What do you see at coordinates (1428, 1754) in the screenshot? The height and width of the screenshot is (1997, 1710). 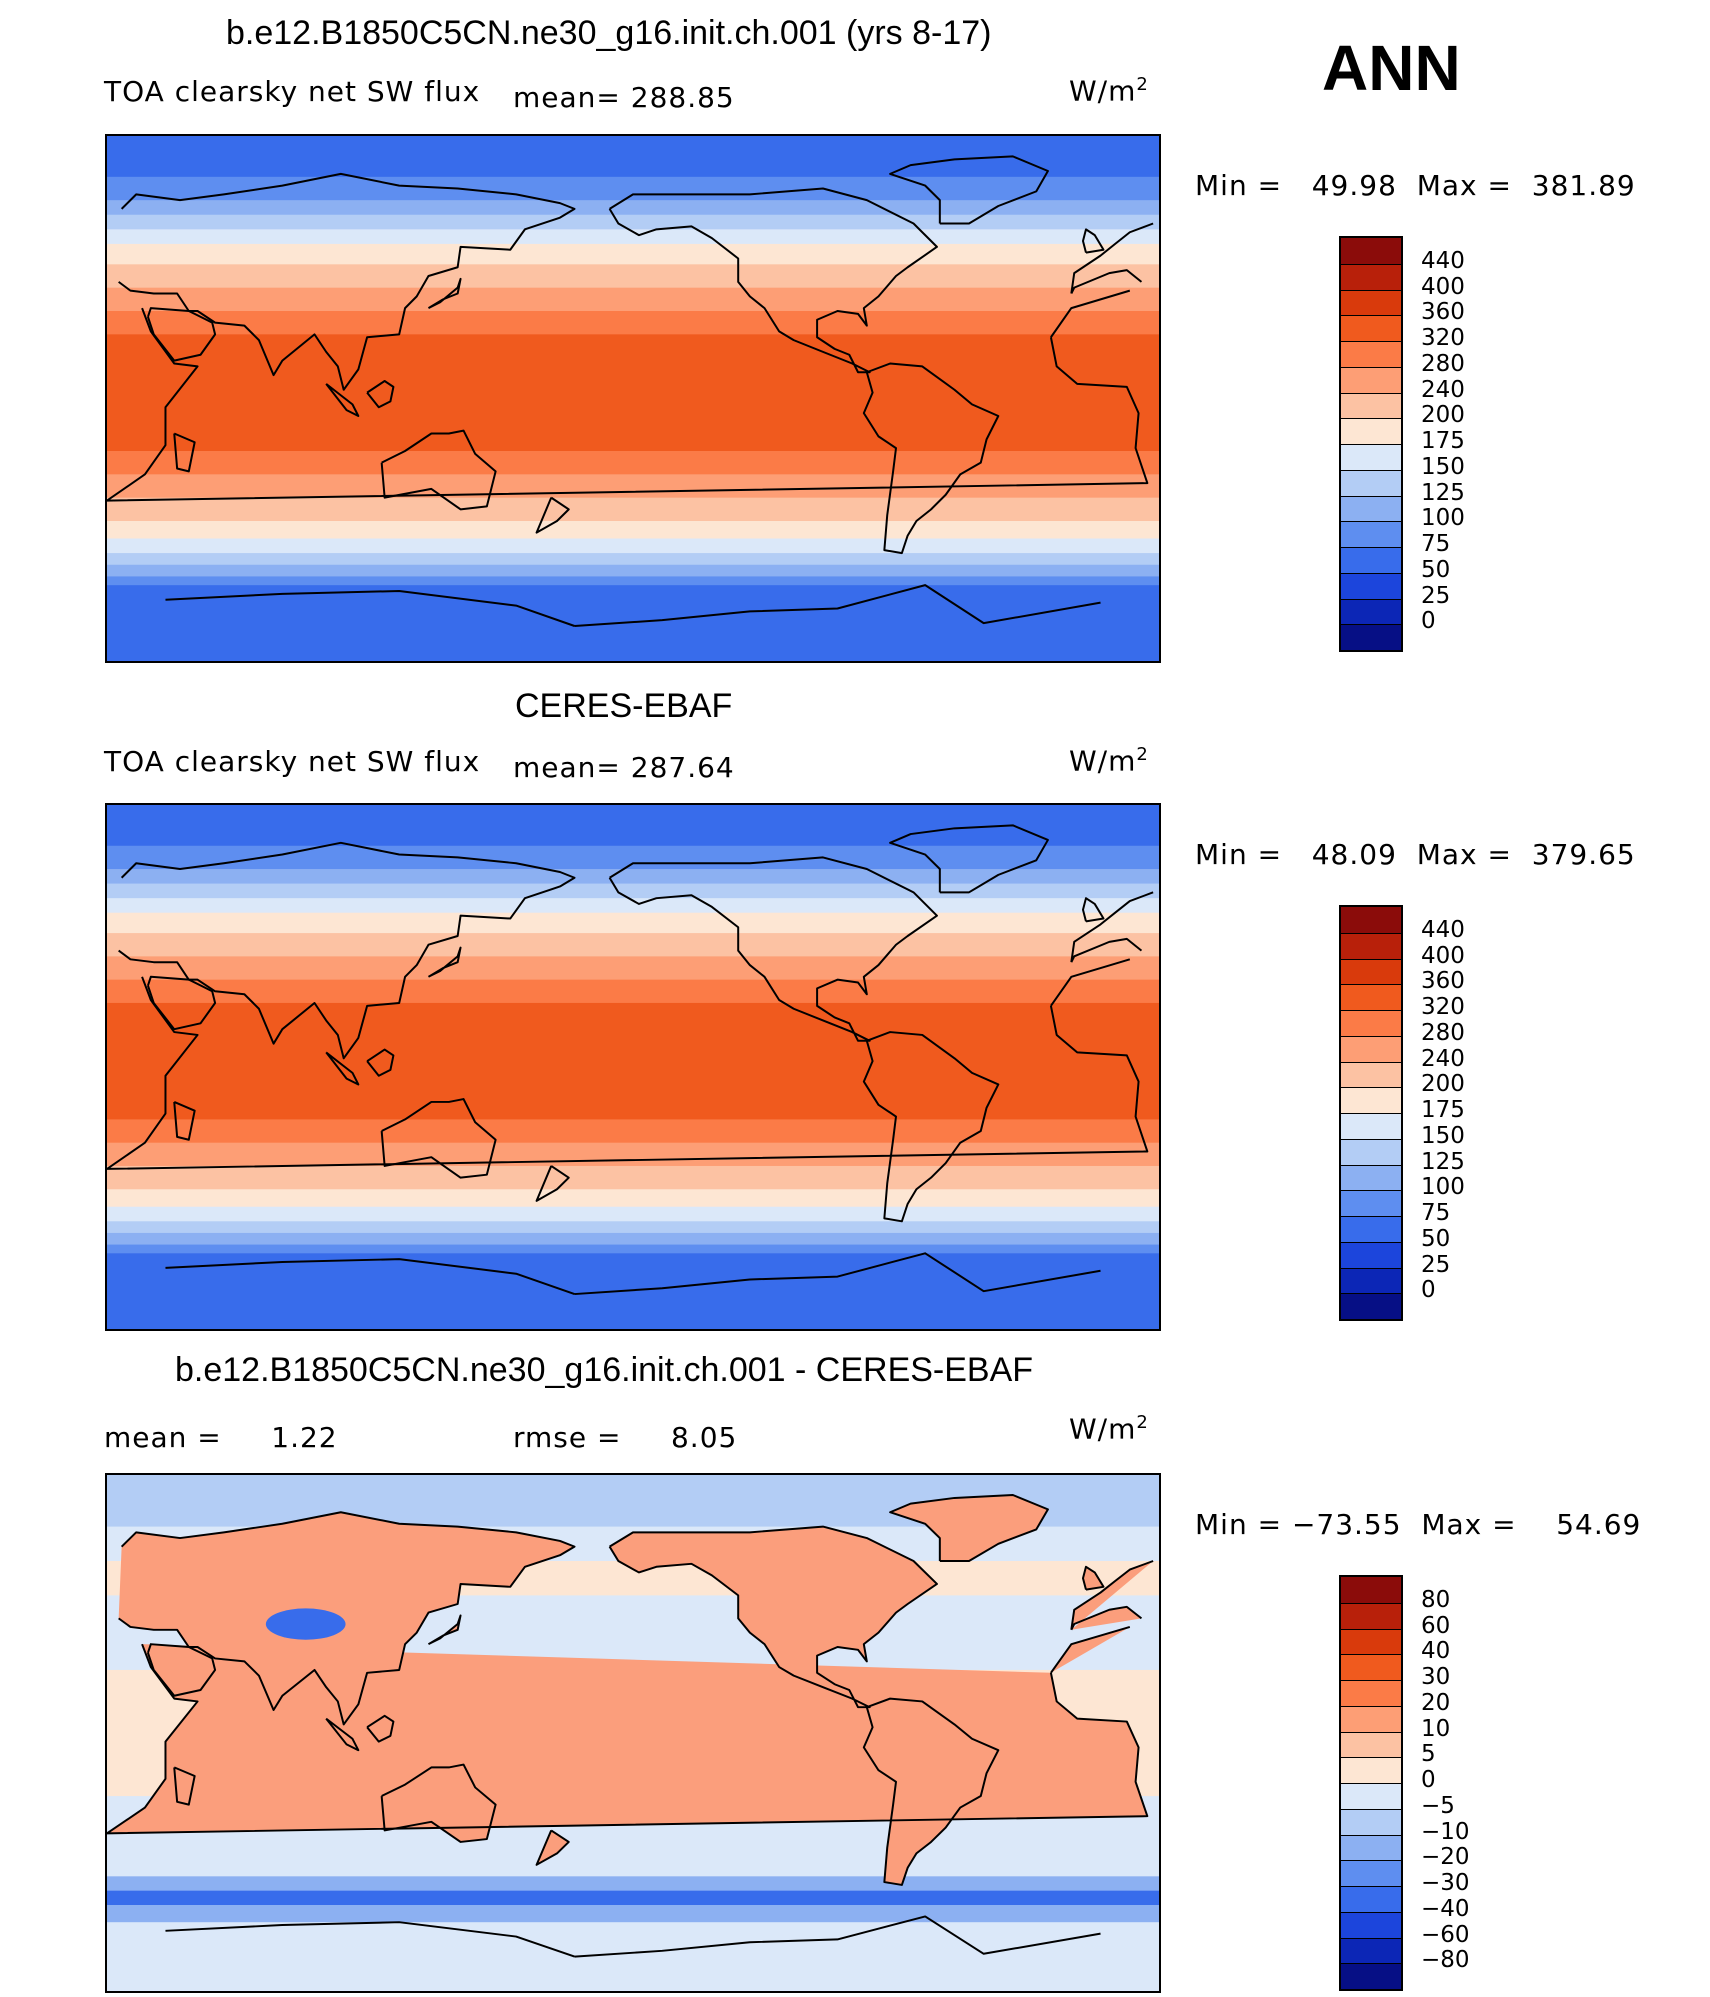 I see `colorbar-tick-label: 5` at bounding box center [1428, 1754].